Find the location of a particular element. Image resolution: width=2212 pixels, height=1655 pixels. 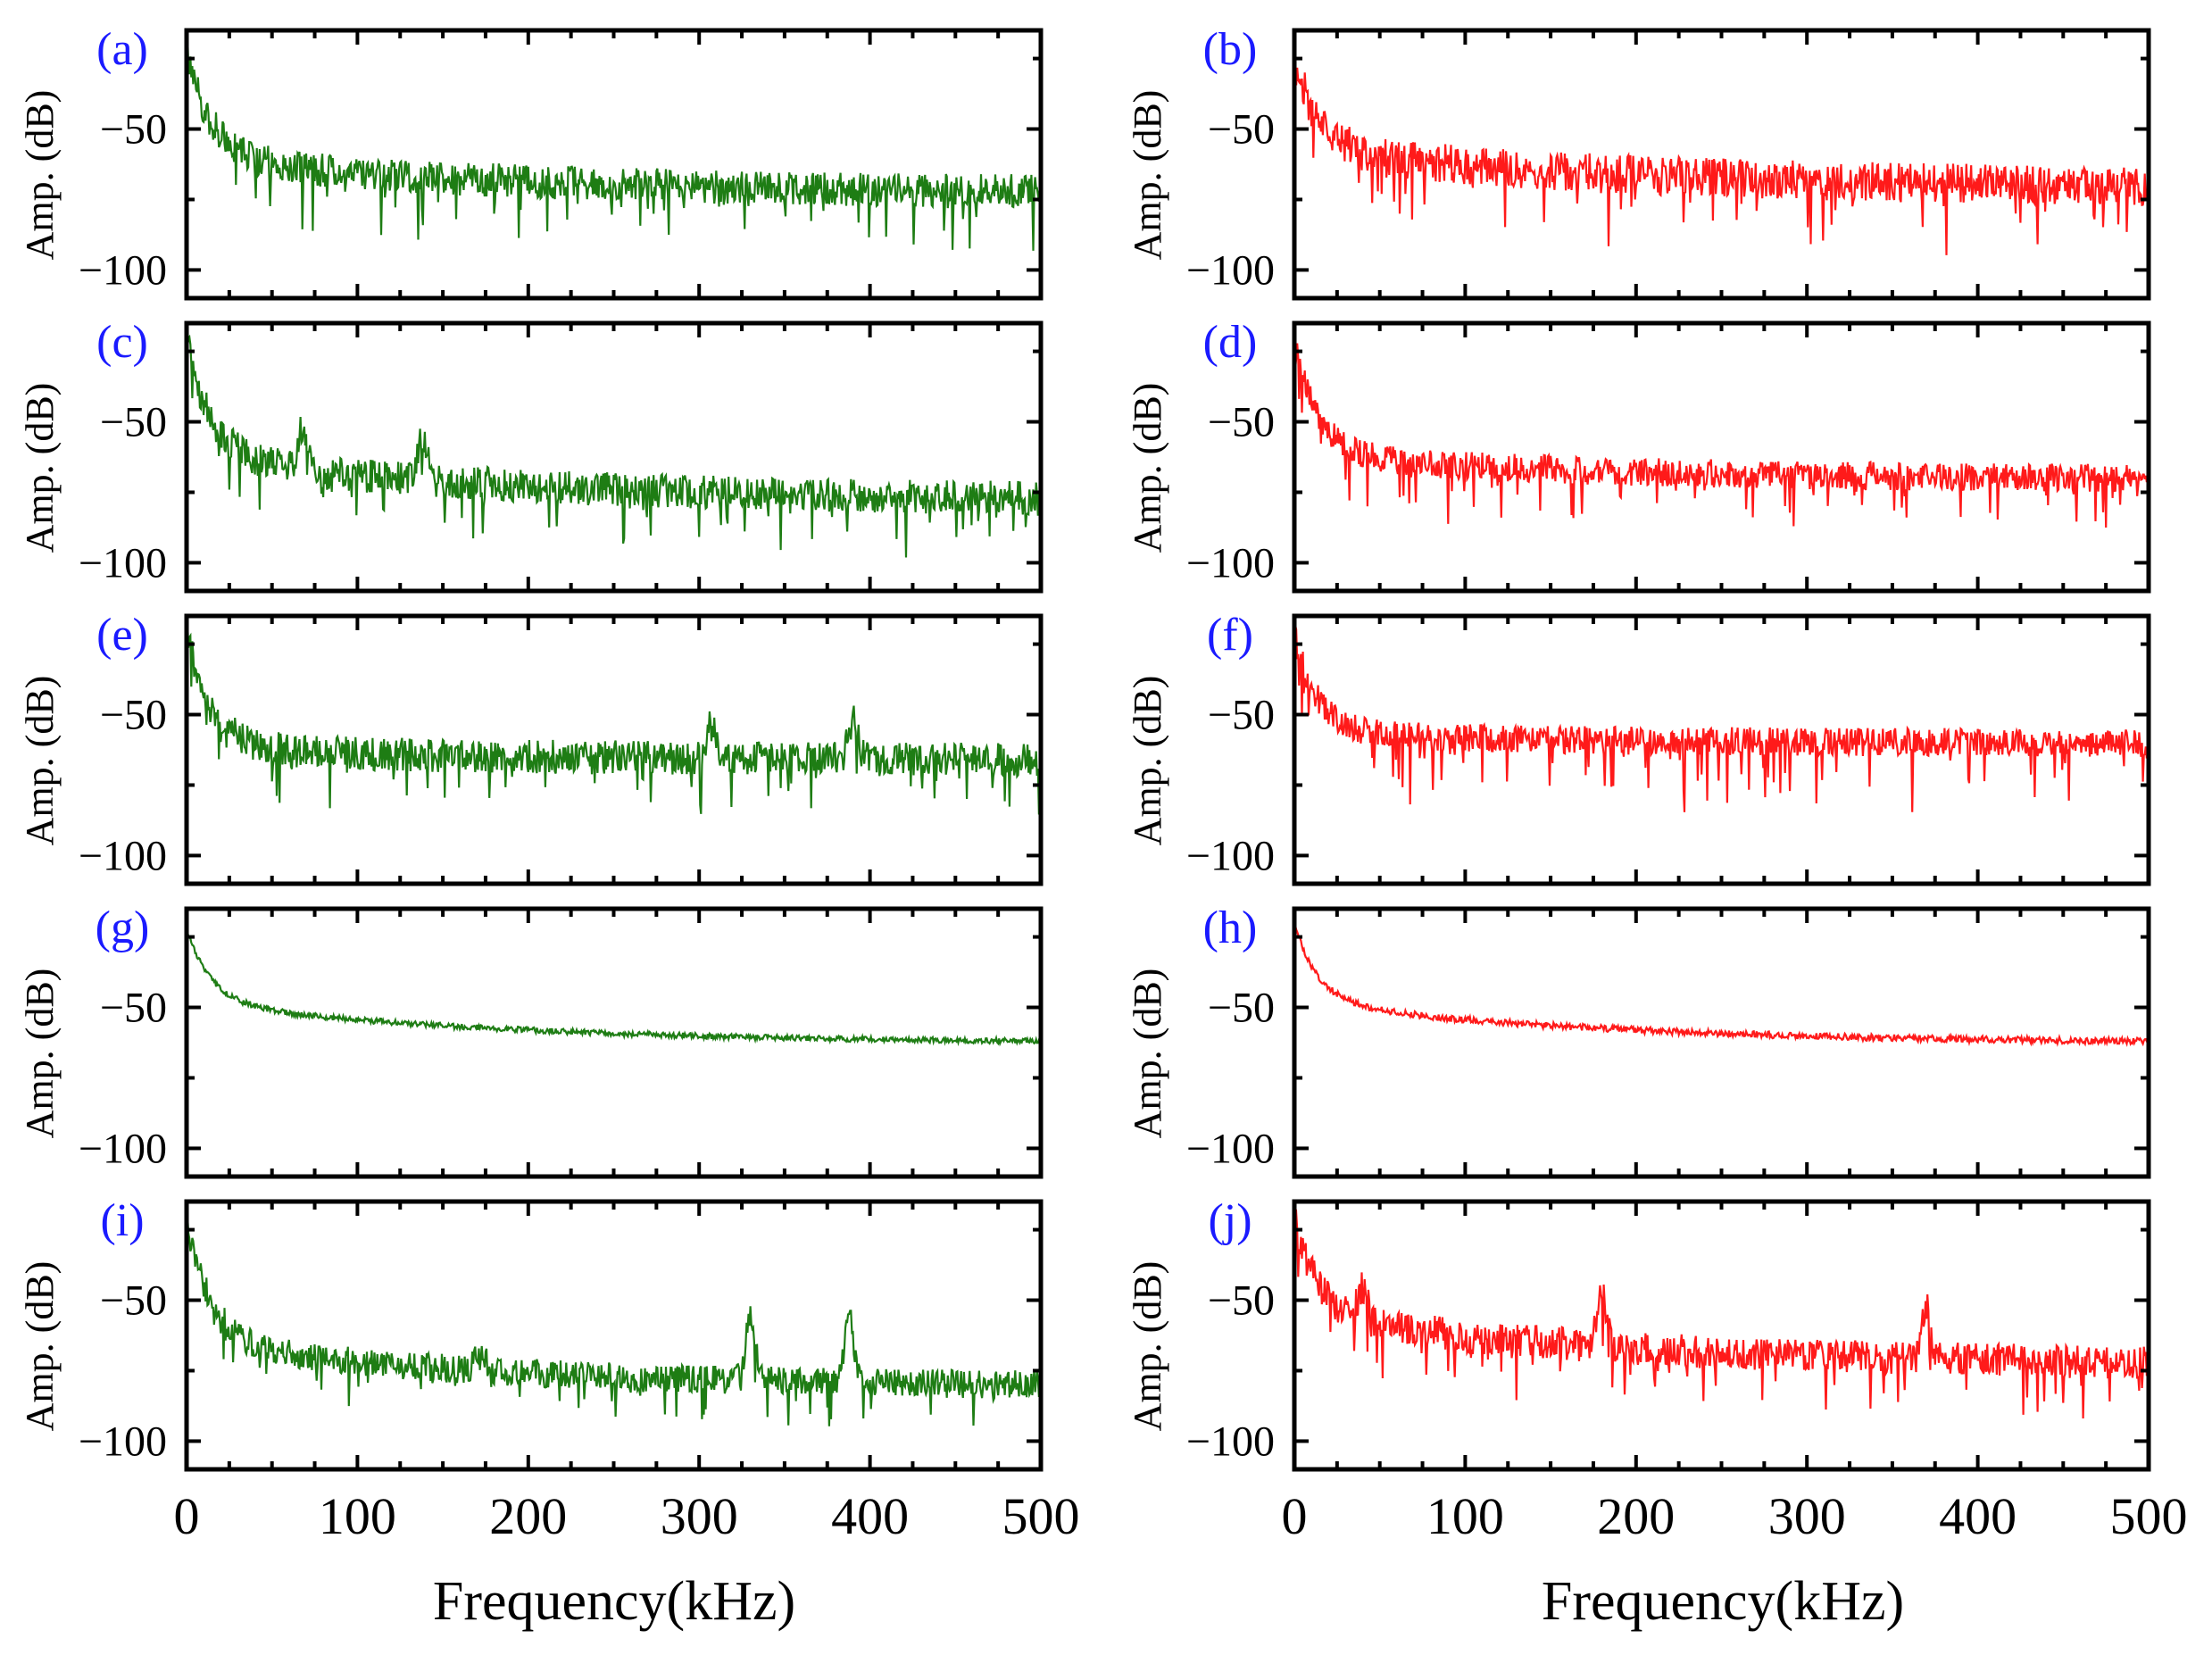

panel-label: (h) is located at coordinates (1230, 927).